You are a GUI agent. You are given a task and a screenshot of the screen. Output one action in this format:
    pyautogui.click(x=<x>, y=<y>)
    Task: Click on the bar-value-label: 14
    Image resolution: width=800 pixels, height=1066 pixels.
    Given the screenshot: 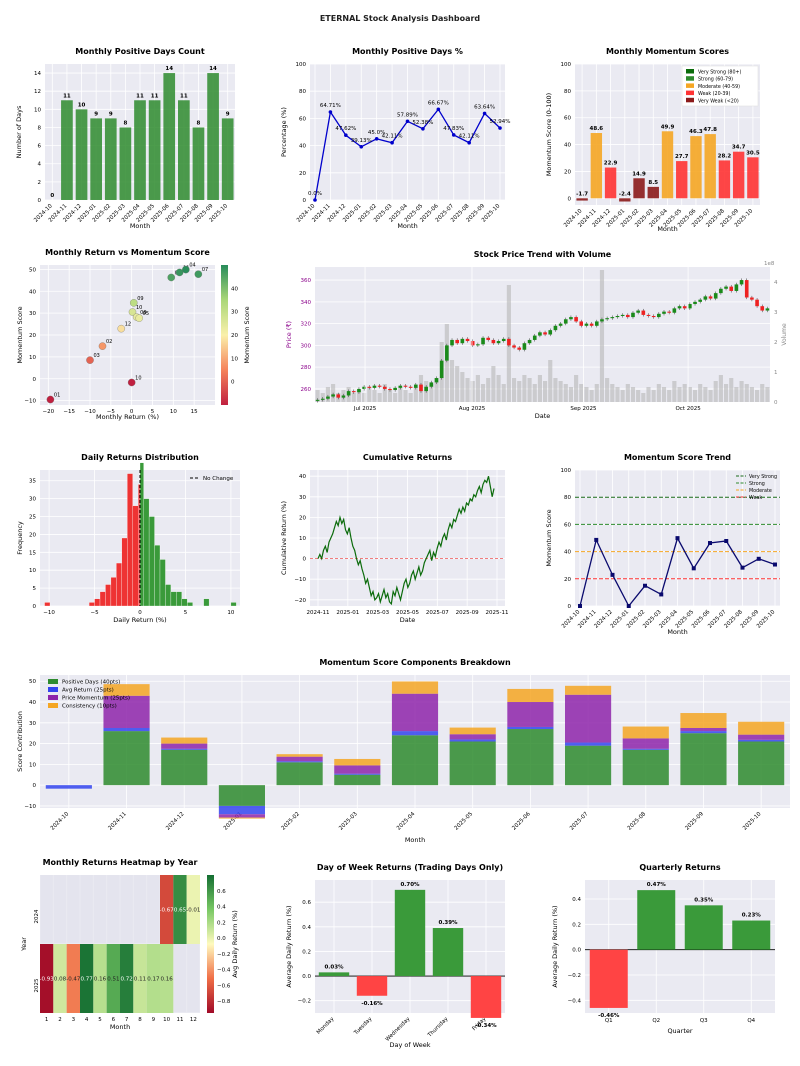 What is the action you would take?
    pyautogui.click(x=213, y=69)
    